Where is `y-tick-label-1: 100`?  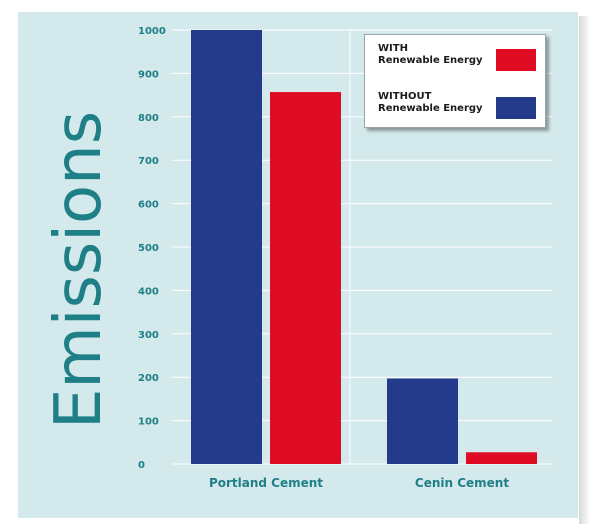 y-tick-label-1: 100 is located at coordinates (148, 422).